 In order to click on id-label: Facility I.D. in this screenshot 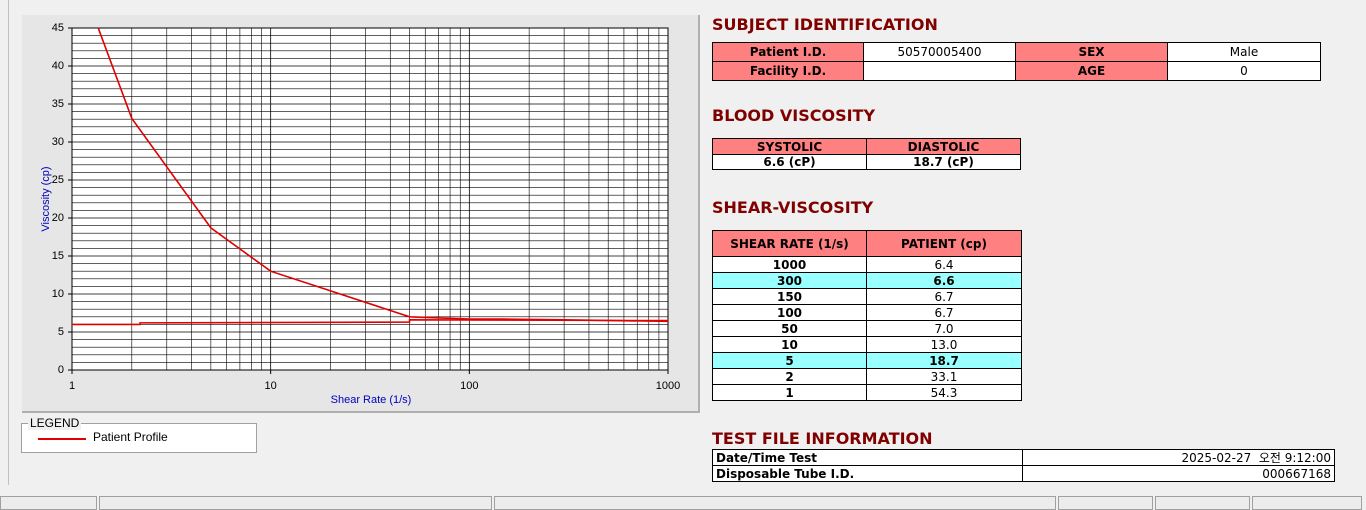, I will do `click(788, 71)`.